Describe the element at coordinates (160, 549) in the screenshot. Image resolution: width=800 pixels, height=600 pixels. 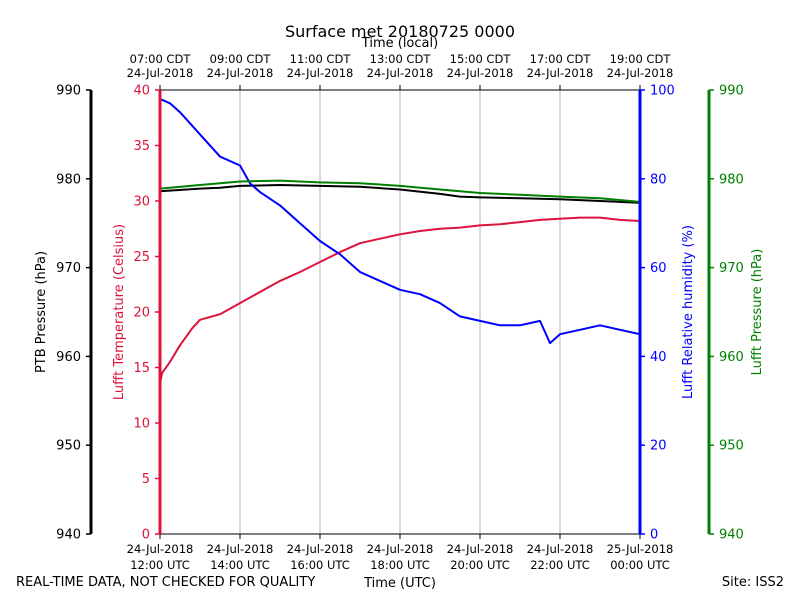
I see `x-tick-label-date-0: 24-Jul-2018` at that location.